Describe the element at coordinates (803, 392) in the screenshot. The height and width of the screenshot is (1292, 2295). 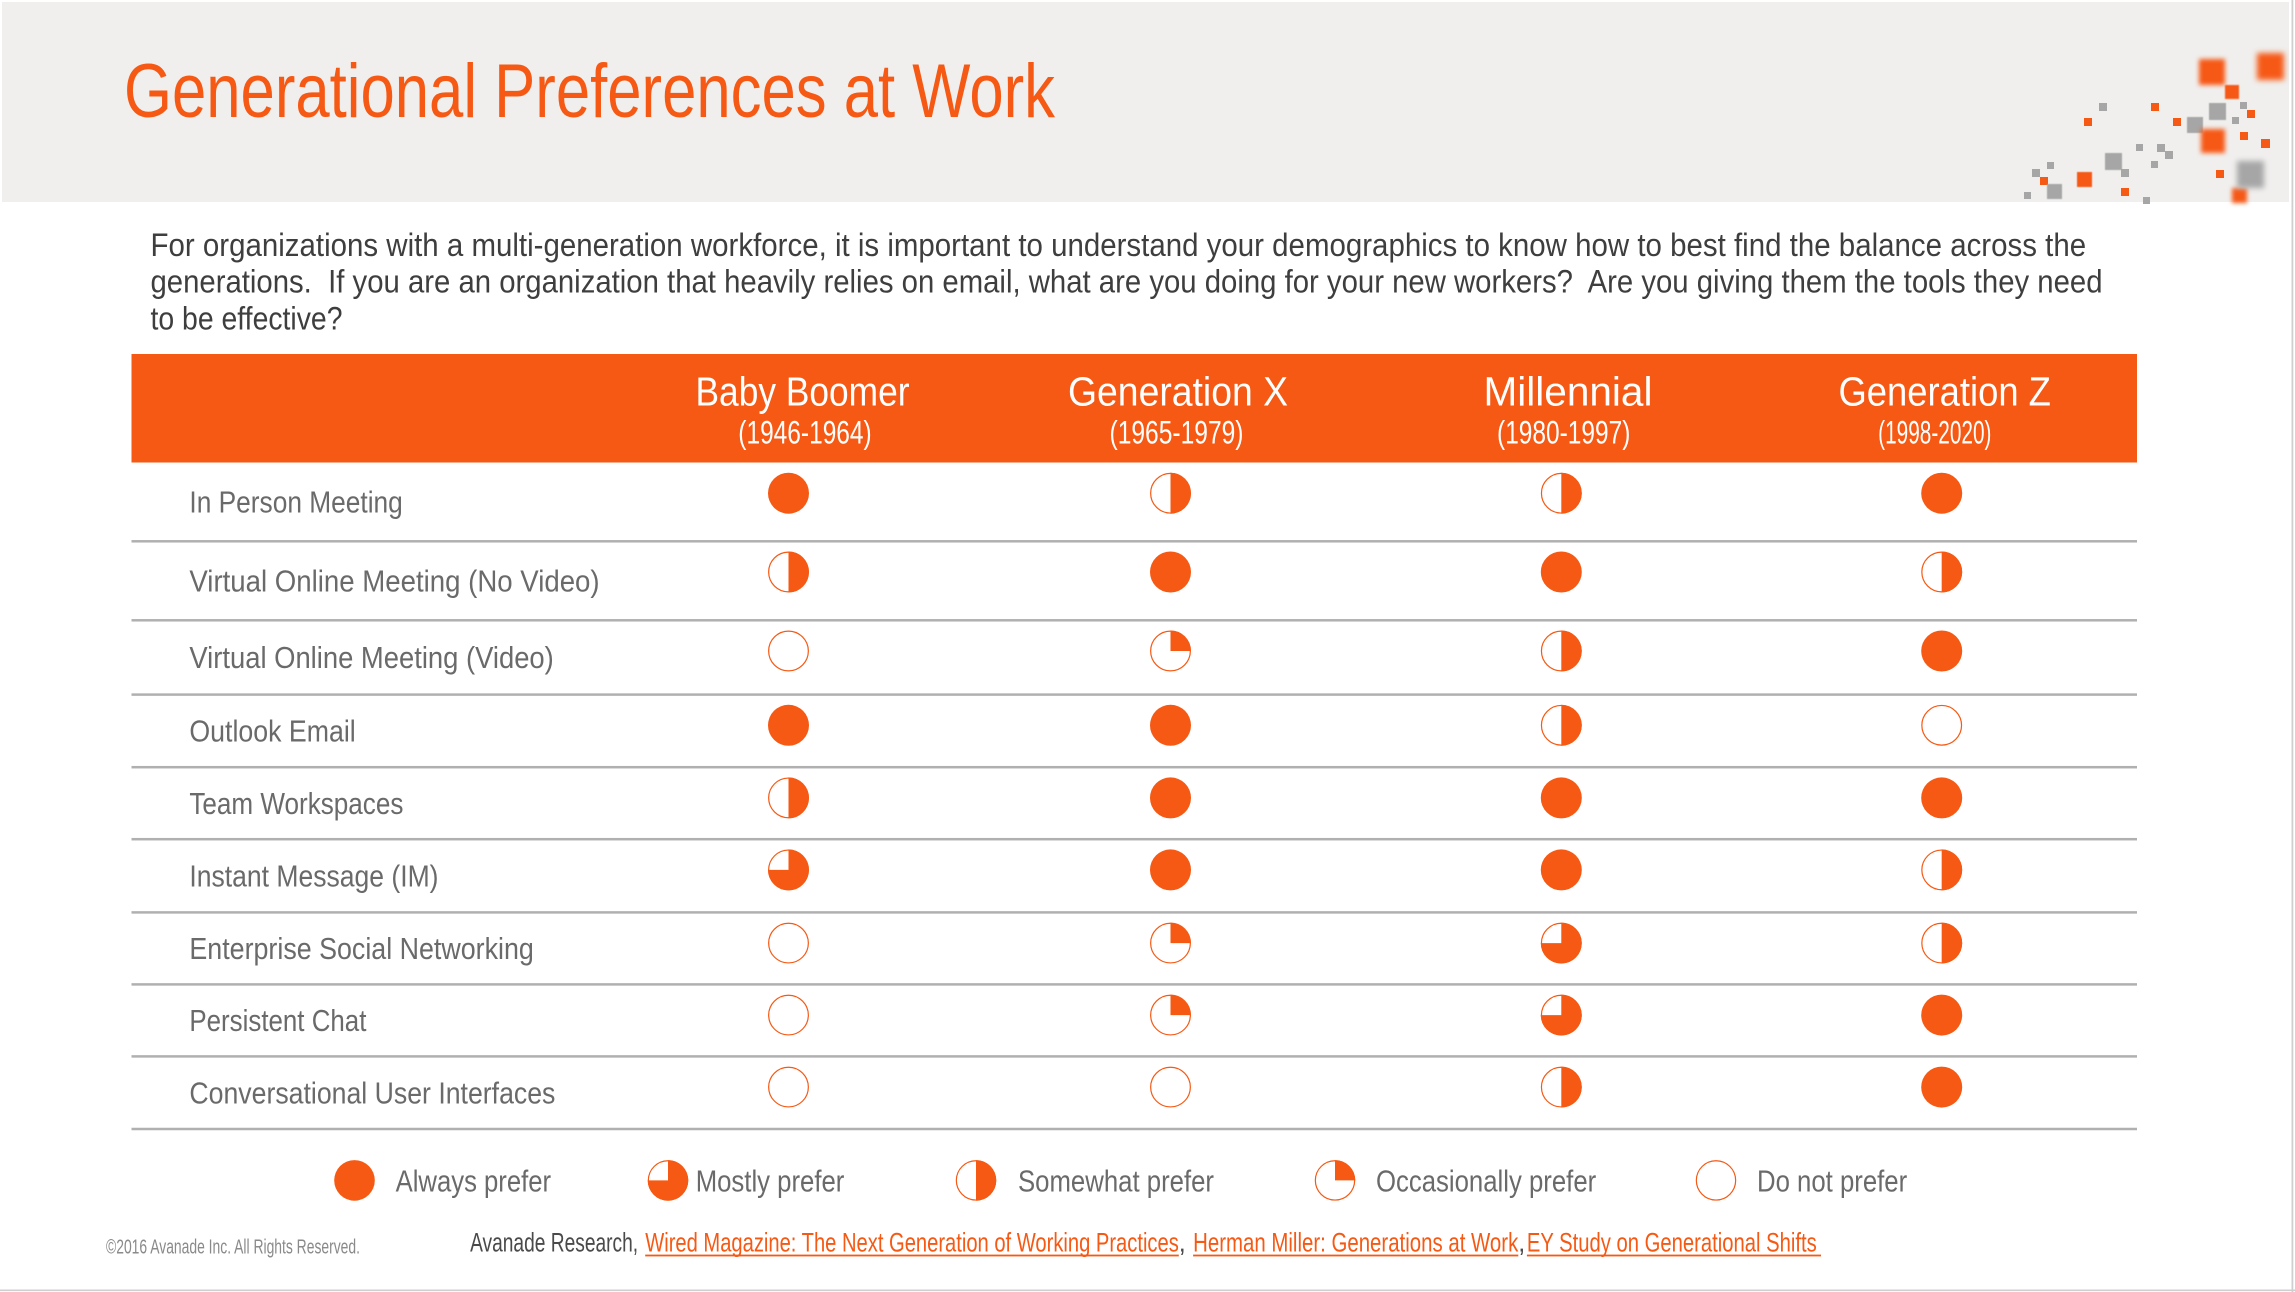
I see `svg-text: Baby Boomer` at that location.